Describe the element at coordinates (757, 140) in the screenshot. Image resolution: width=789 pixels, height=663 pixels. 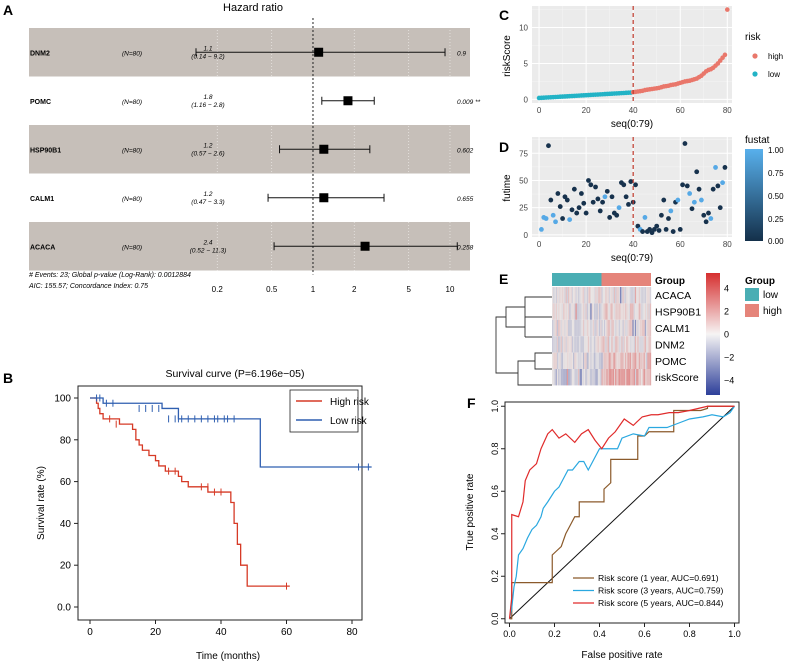
I see `fustat-legend-title: fustat` at that location.